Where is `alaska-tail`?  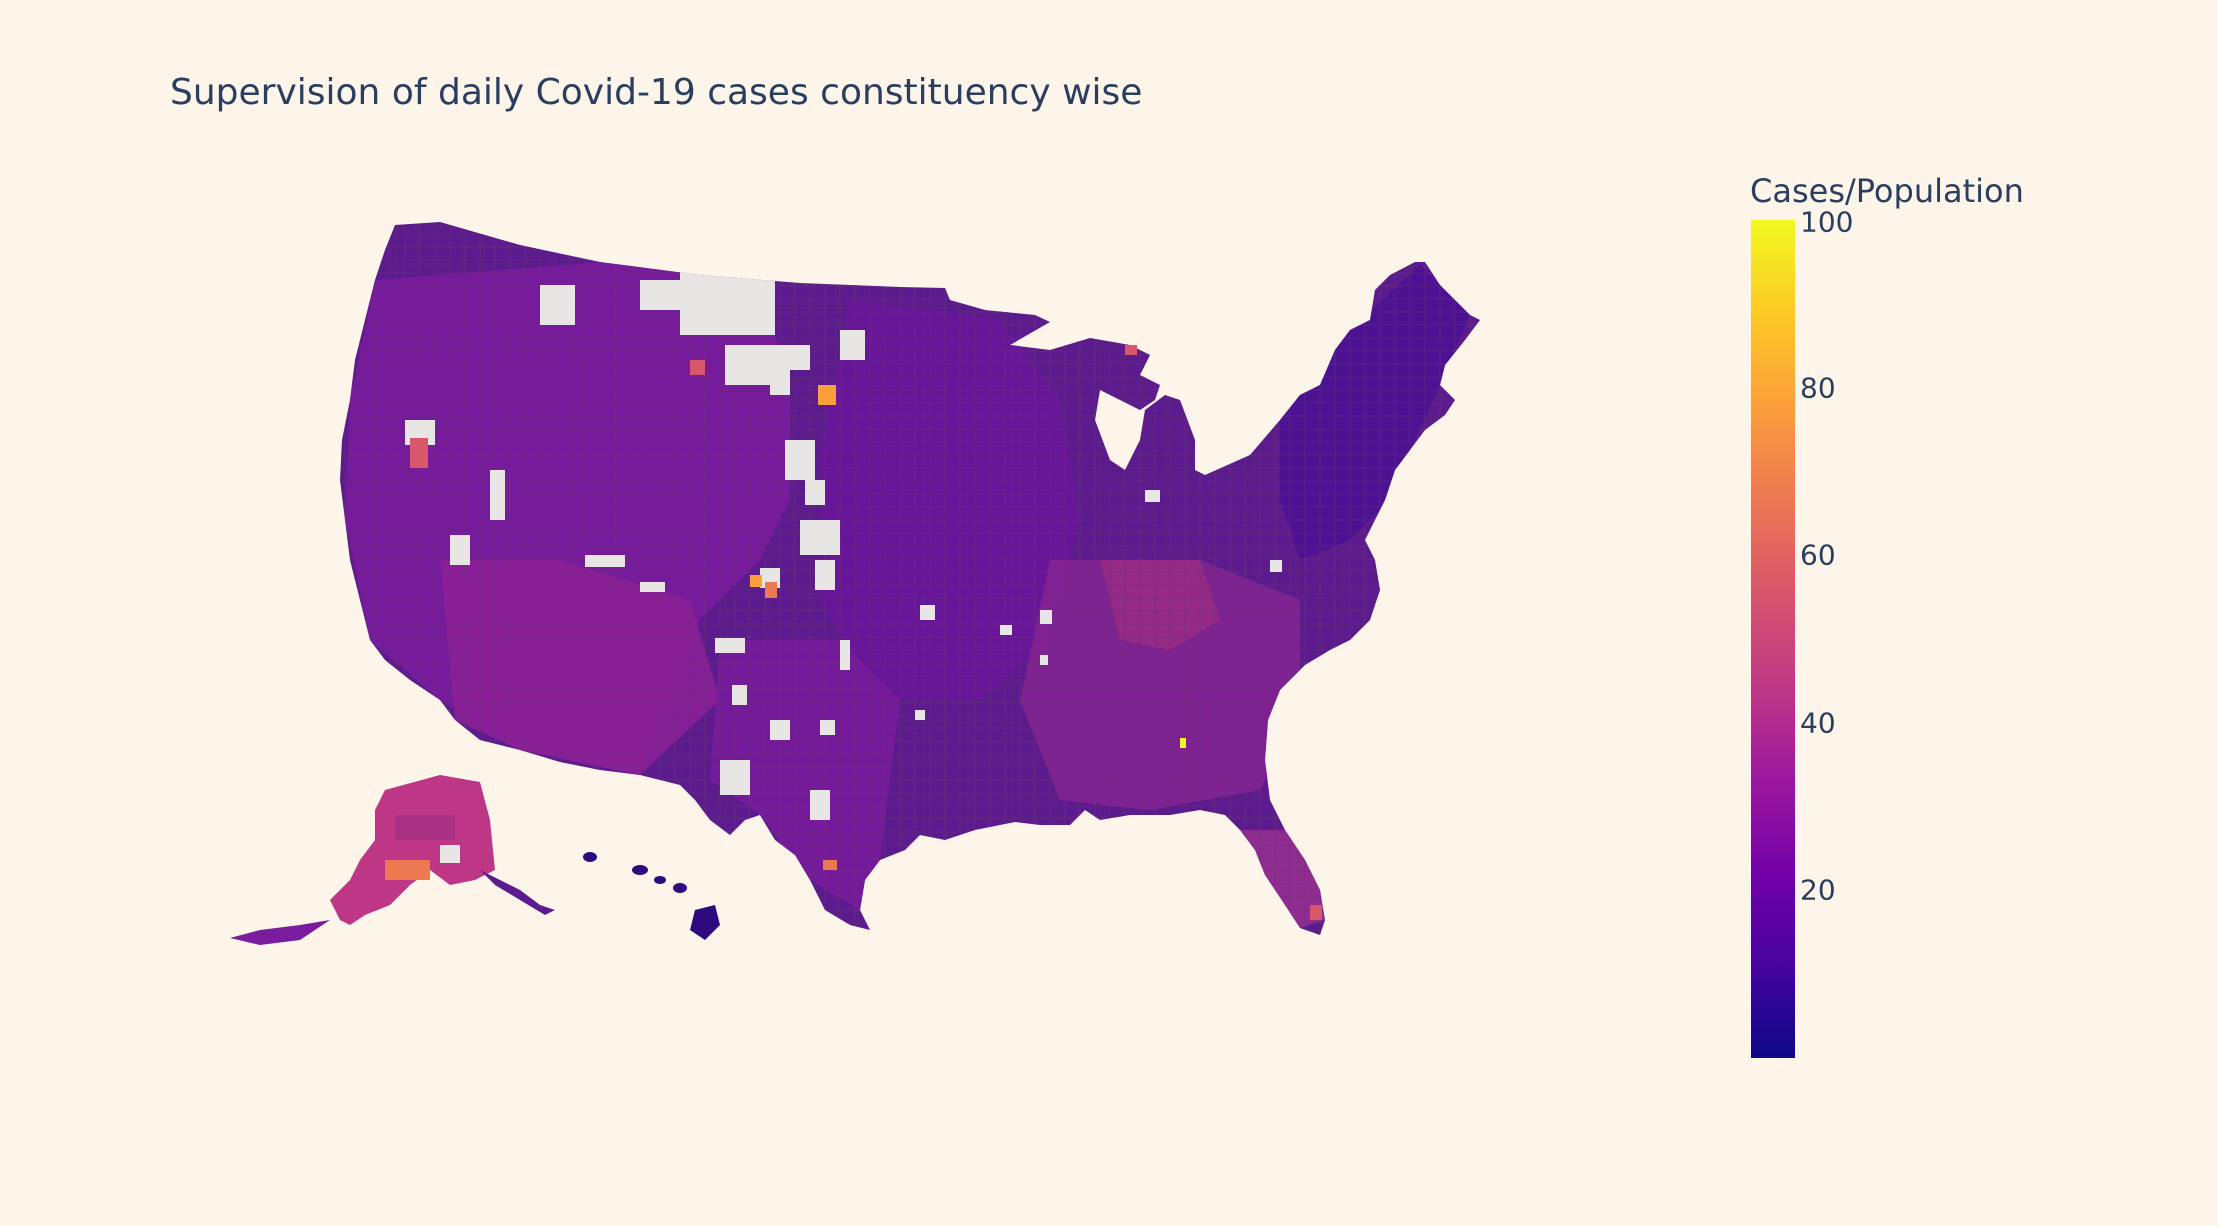
alaska-tail is located at coordinates (280, 932).